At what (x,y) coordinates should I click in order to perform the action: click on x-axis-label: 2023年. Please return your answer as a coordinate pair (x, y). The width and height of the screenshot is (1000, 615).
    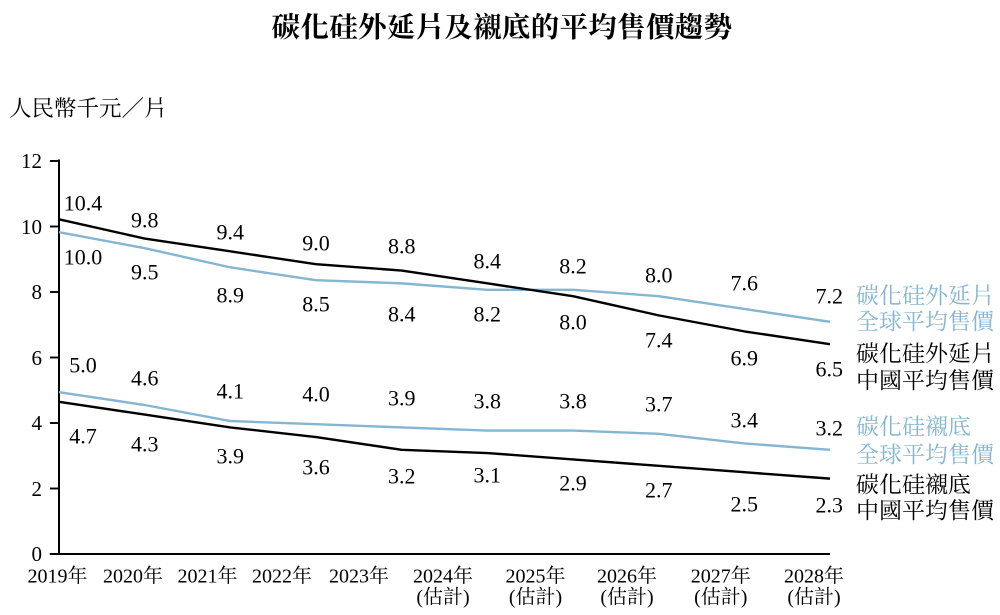
    Looking at the image, I should click on (359, 576).